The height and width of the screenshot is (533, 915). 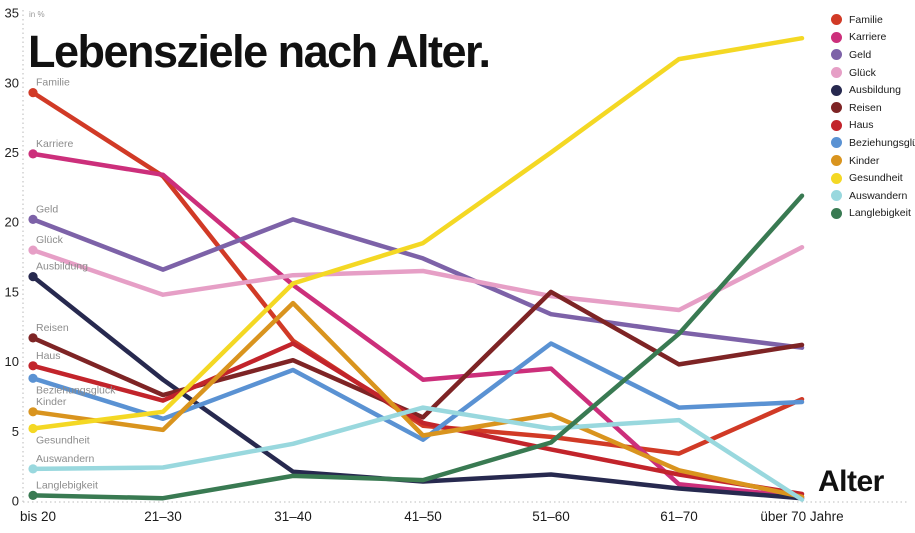 What do you see at coordinates (12, 82) in the screenshot?
I see `y-tick-label: 30` at bounding box center [12, 82].